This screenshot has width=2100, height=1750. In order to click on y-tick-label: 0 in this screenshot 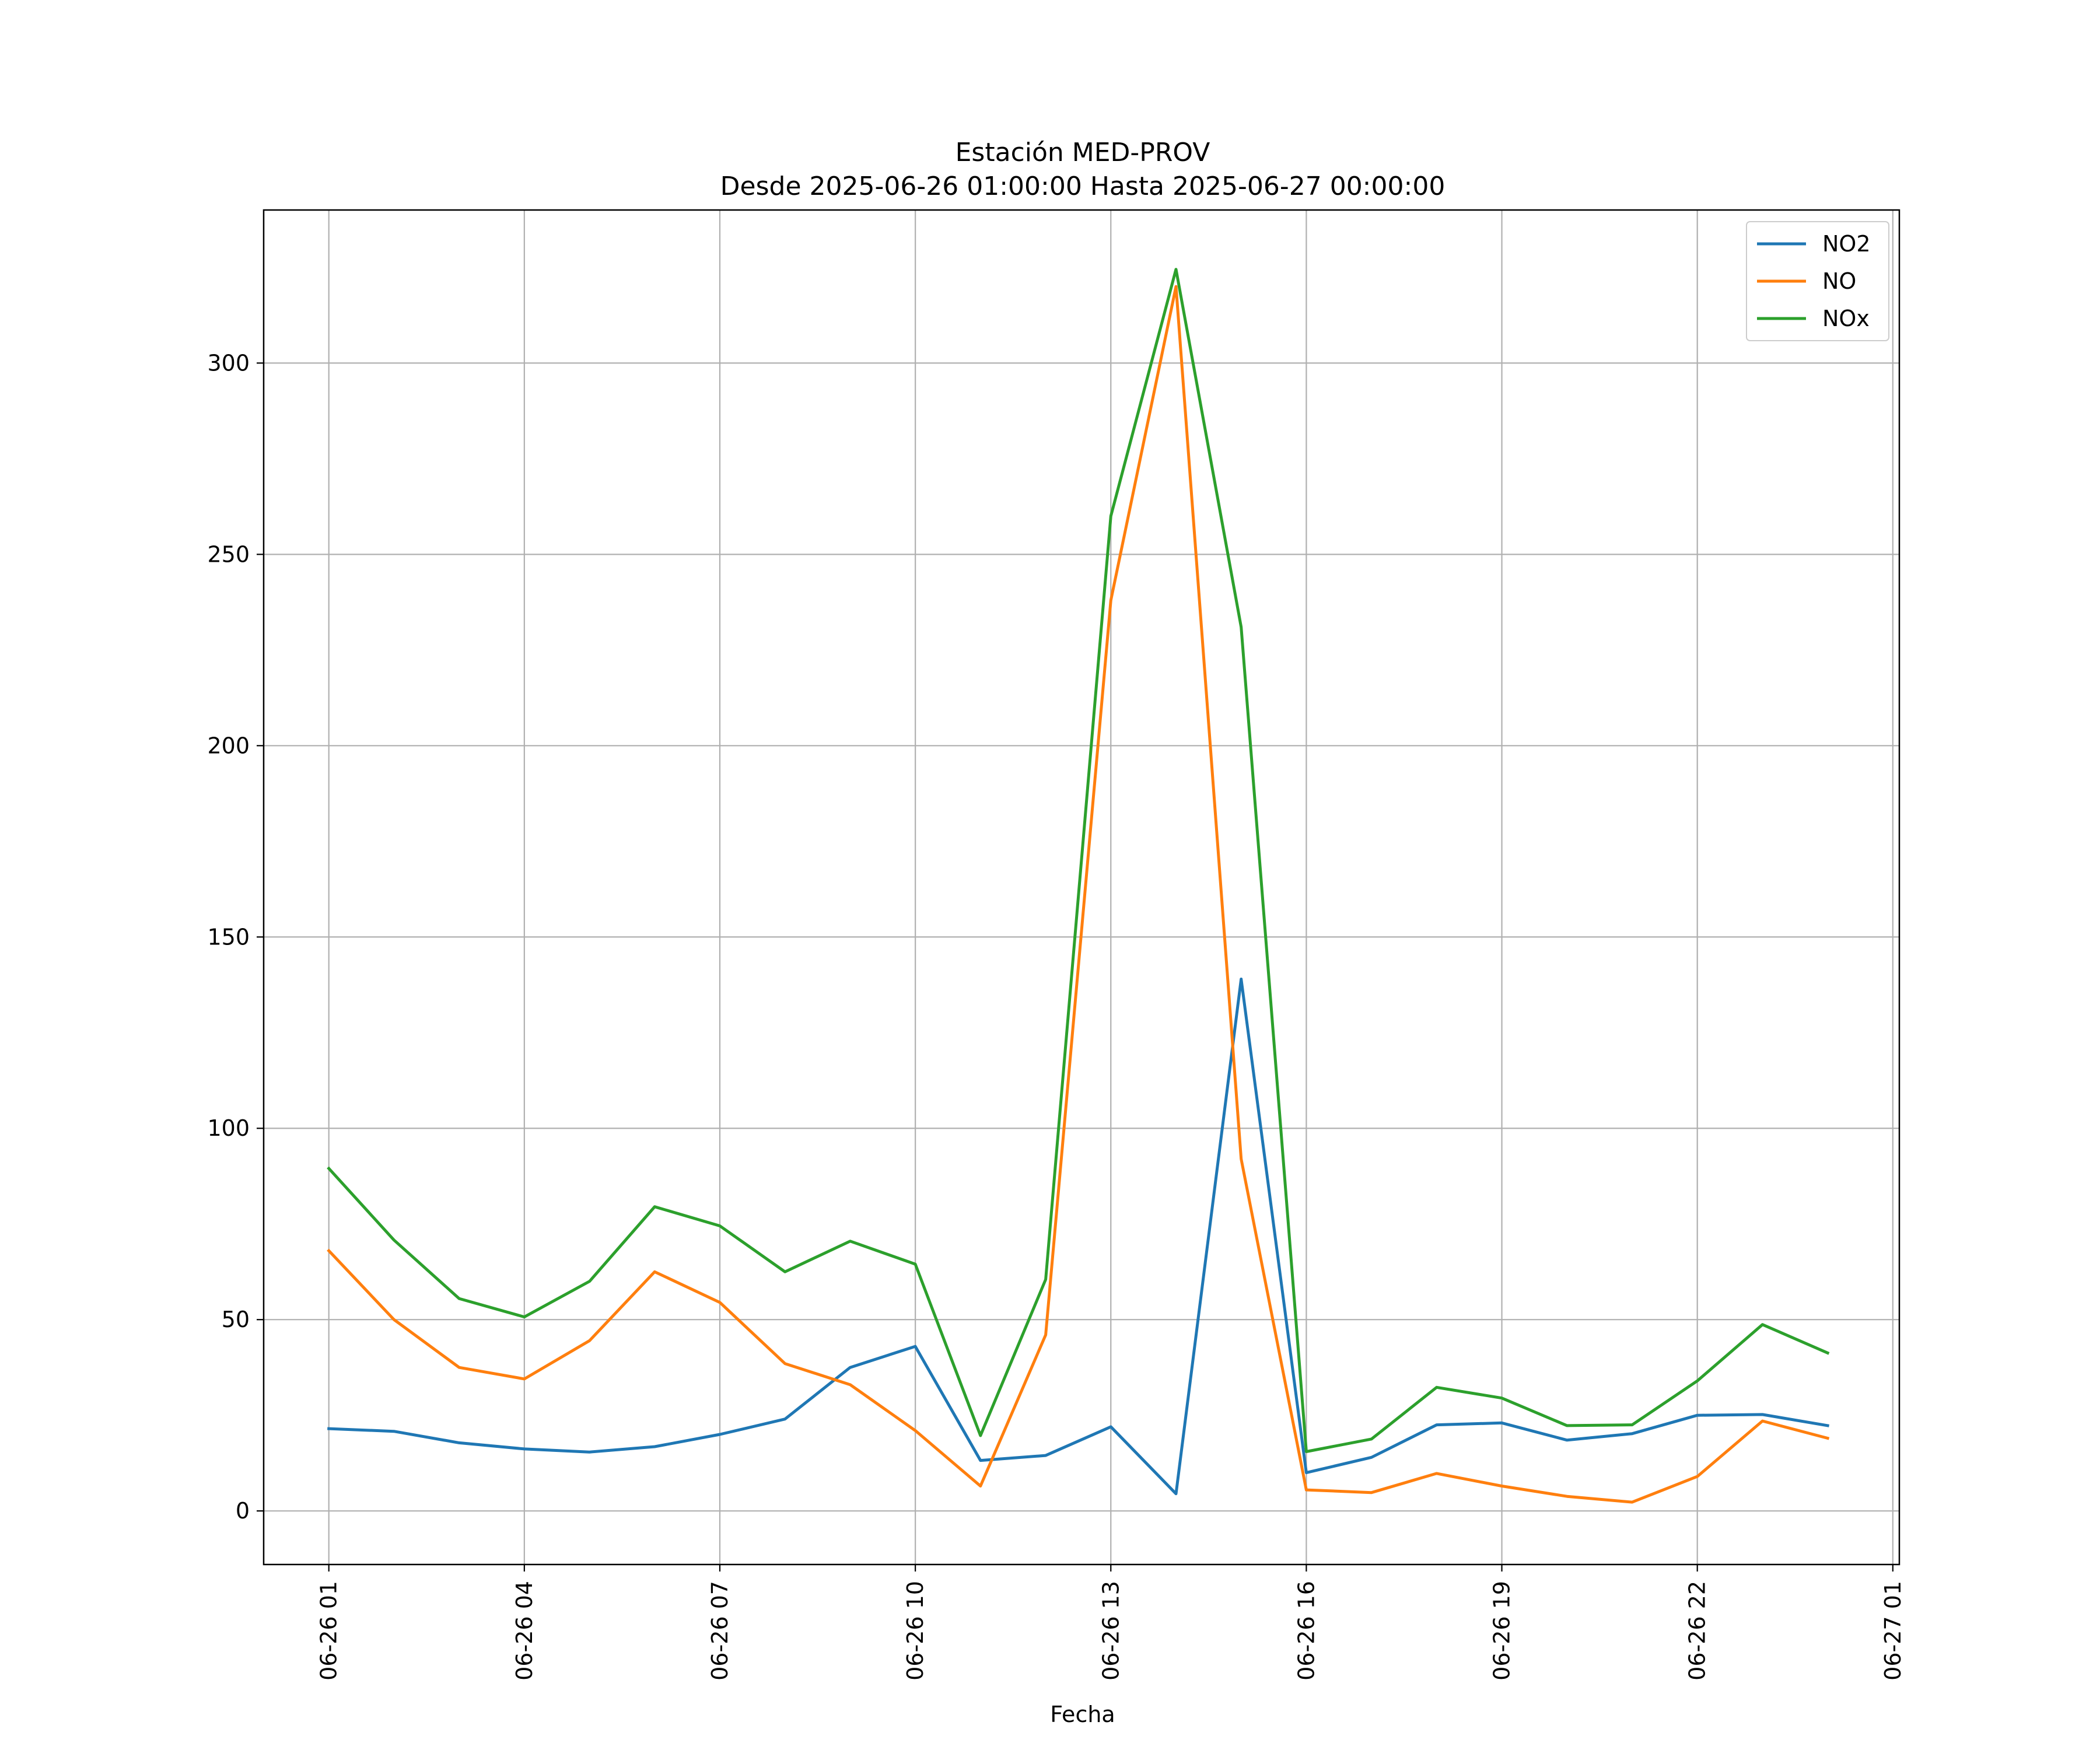, I will do `click(243, 1511)`.